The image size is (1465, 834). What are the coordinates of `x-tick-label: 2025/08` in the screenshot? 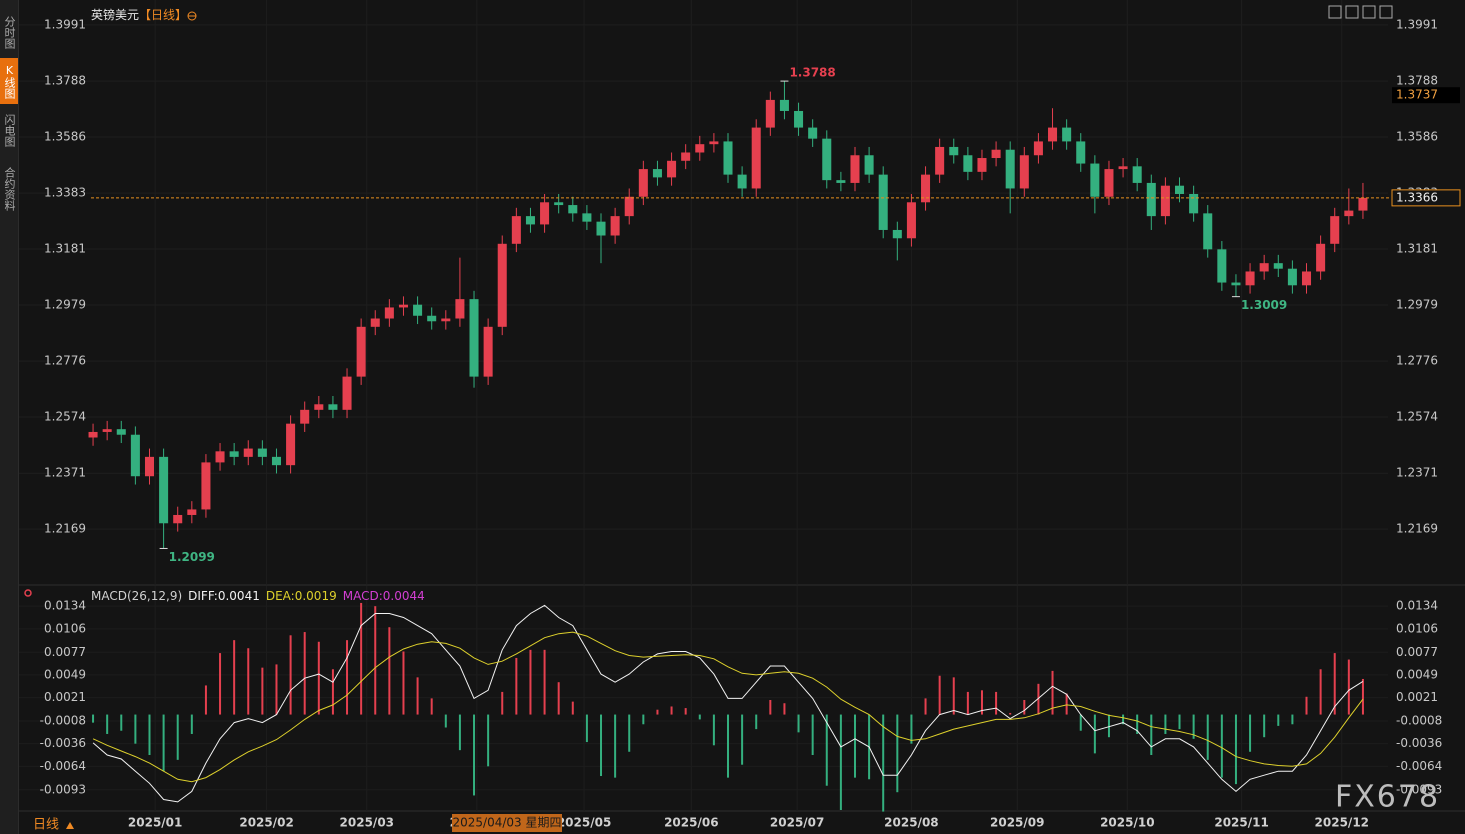 It's located at (911, 823).